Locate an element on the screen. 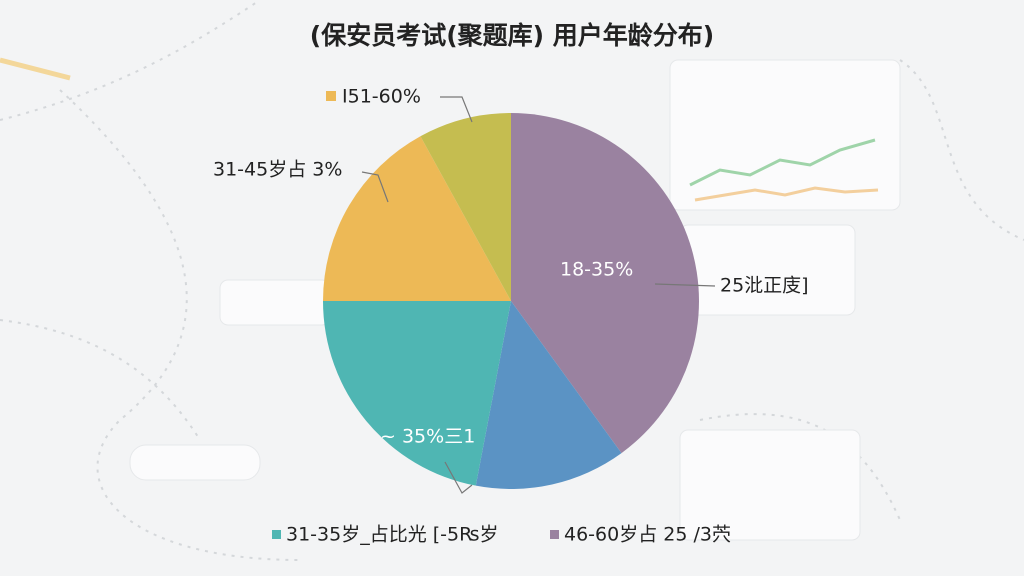 The image size is (1024, 576). slice-label: 18-35% is located at coordinates (596, 270).